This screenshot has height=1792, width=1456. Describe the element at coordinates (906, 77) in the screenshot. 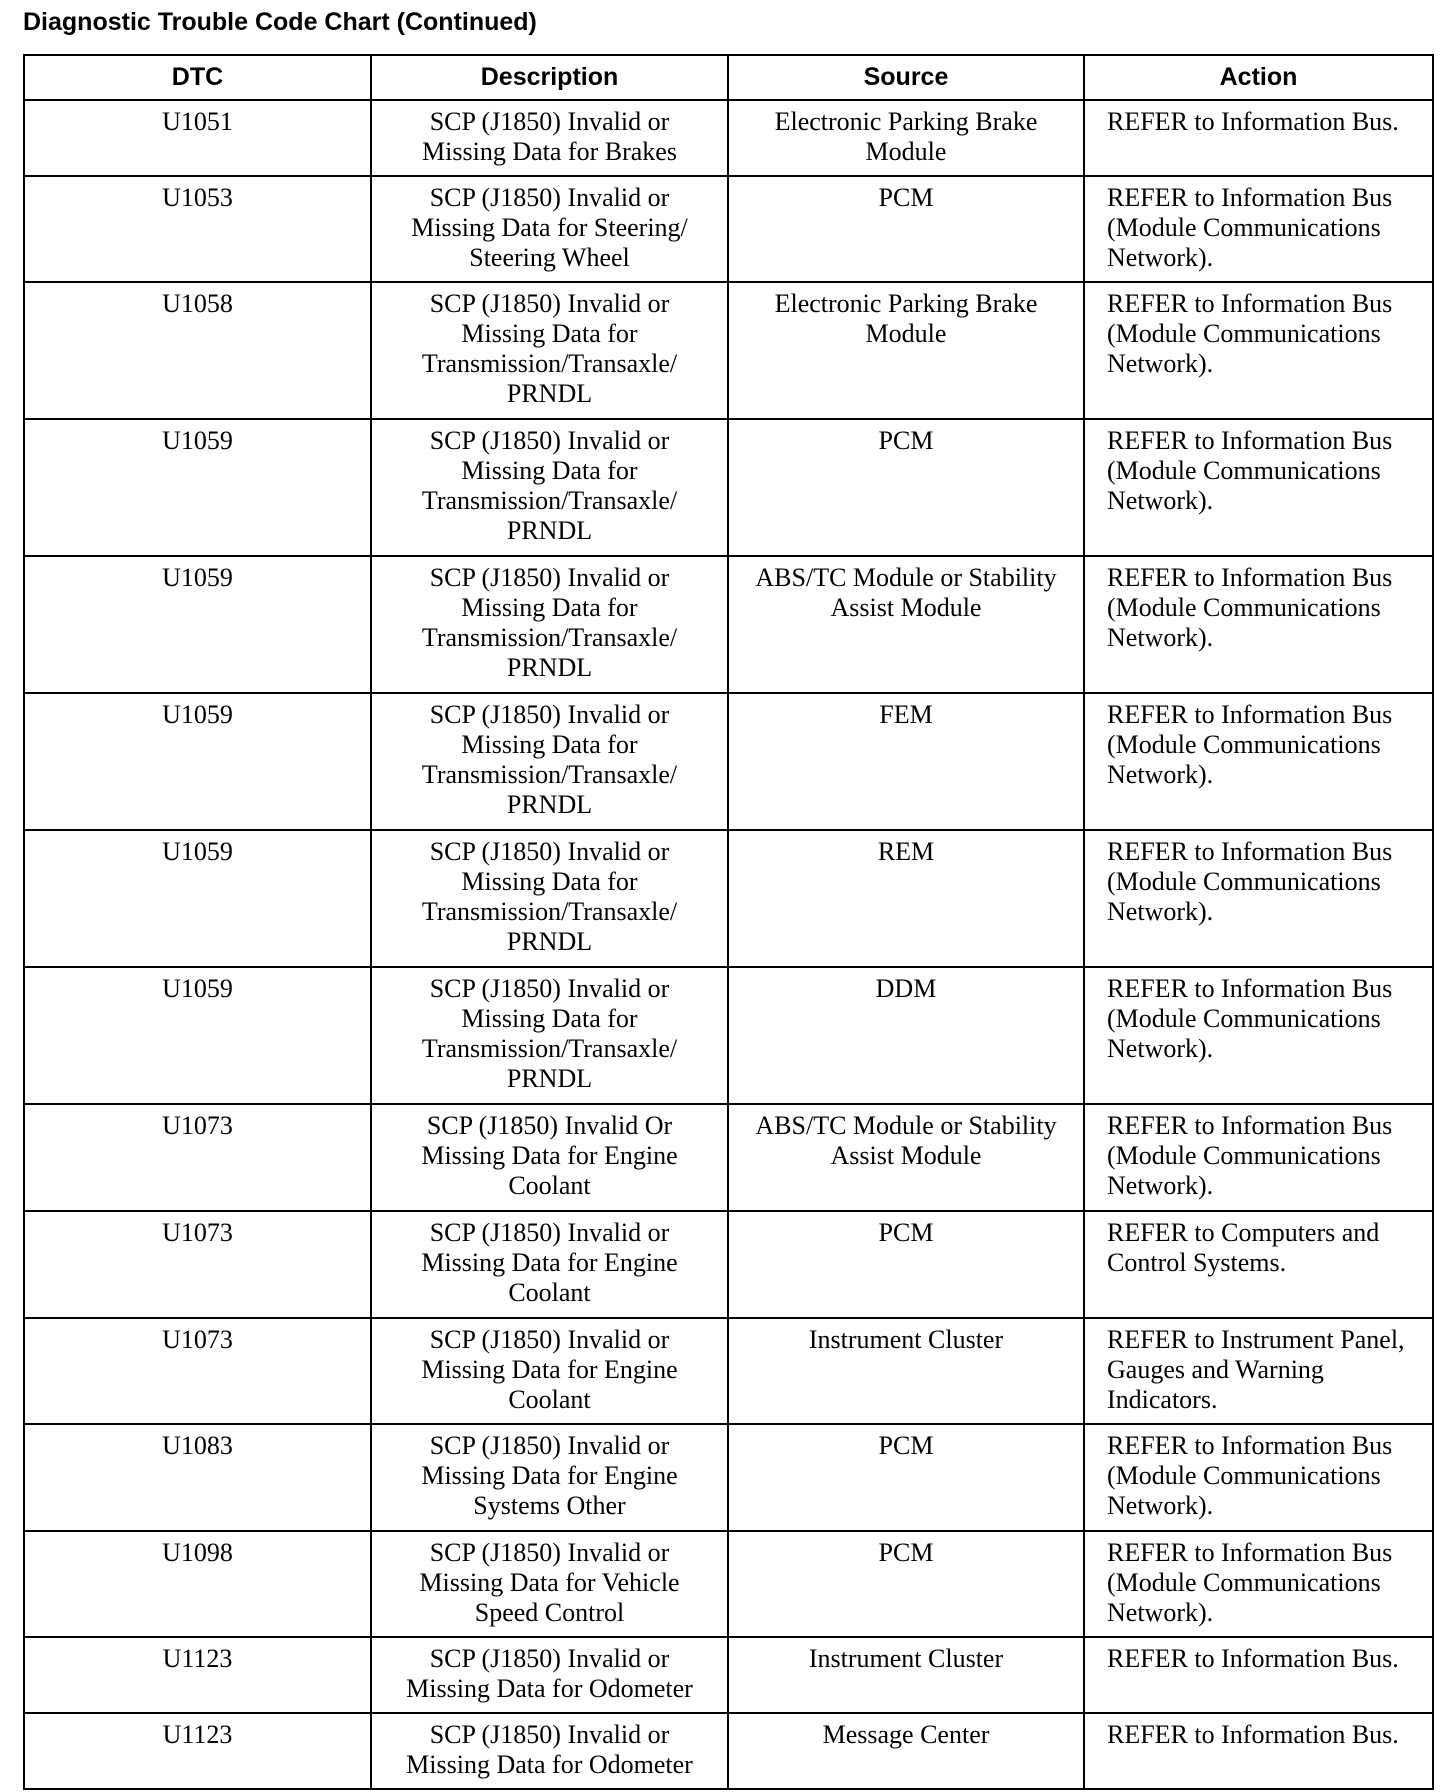

I see `column-header: Source` at that location.